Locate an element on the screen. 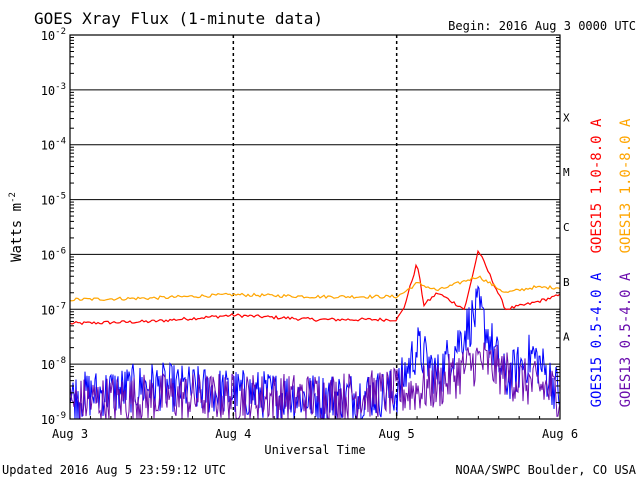 The width and height of the screenshot is (640, 480). flare-class-label: C is located at coordinates (566, 227).